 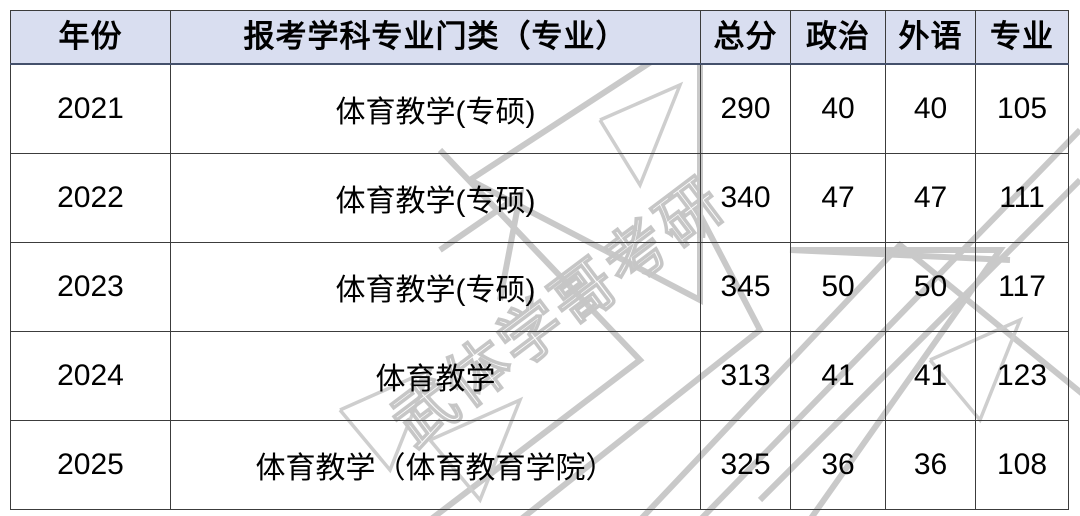 I want to click on cell-subject-text: 123, so click(x=1022, y=375).